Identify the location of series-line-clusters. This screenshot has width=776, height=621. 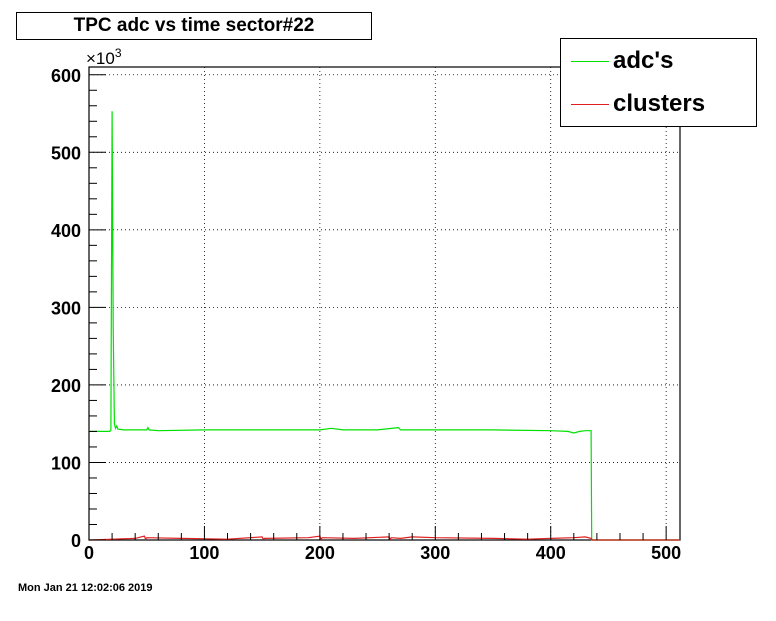
(384, 538).